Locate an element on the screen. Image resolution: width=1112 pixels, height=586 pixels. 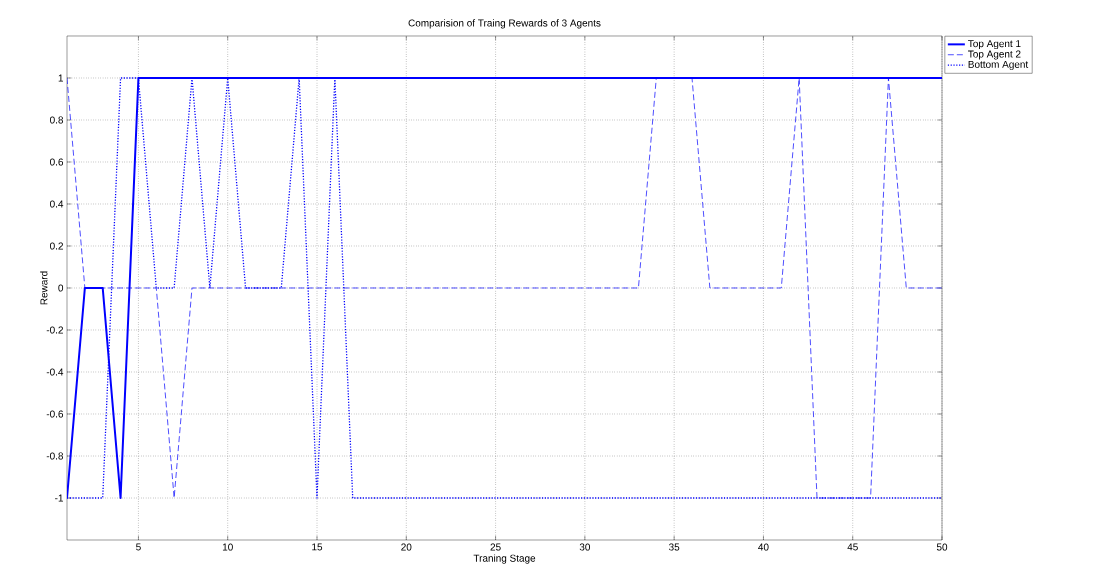
x-tick-label: 20 is located at coordinates (406, 547).